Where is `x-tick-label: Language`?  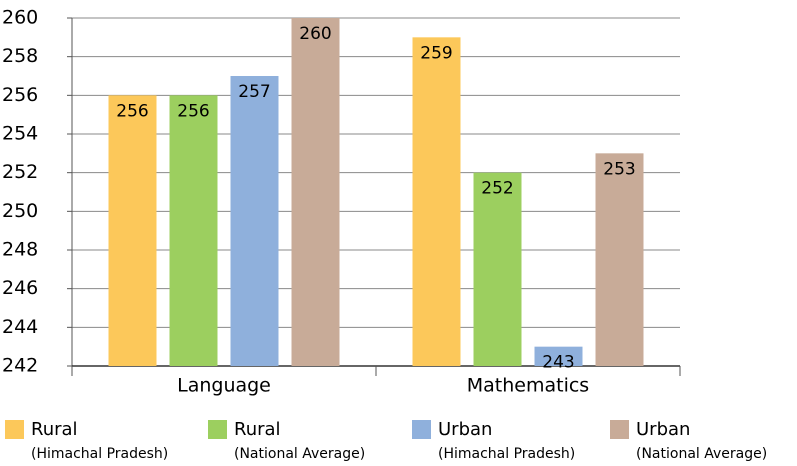 x-tick-label: Language is located at coordinates (224, 386).